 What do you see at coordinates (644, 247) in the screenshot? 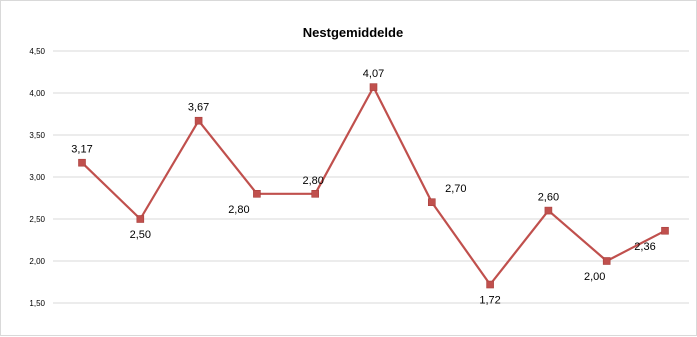
I see `data-label: 2,36` at bounding box center [644, 247].